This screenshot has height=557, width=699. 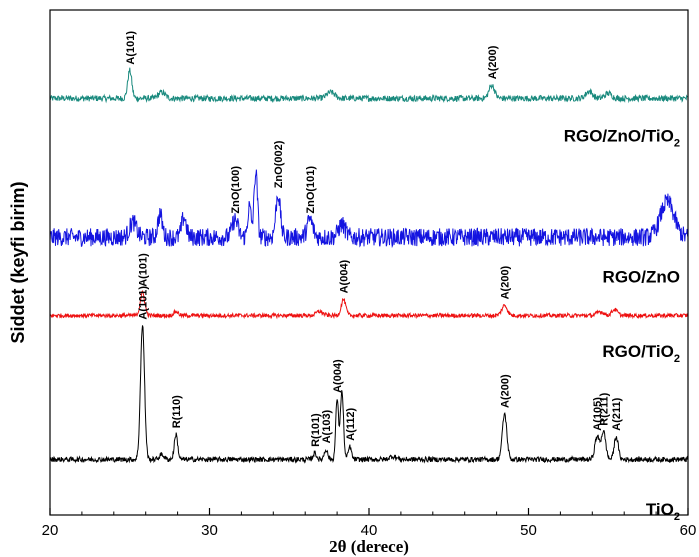 What do you see at coordinates (177, 411) in the screenshot?
I see `peak-label: R(110)` at bounding box center [177, 411].